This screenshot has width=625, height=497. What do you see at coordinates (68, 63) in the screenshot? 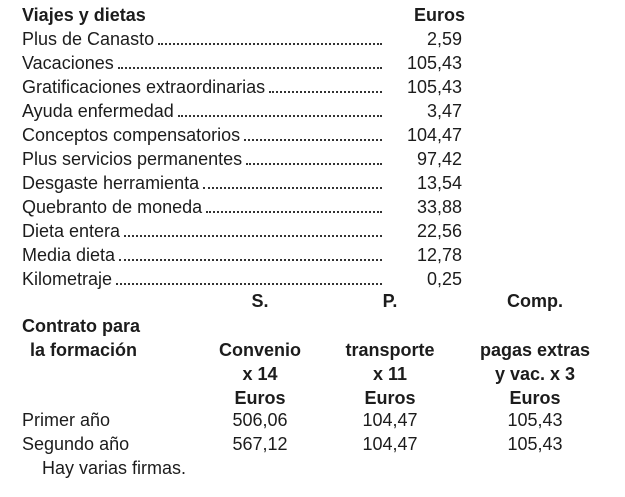
I see `item-label: Vacaciones` at bounding box center [68, 63].